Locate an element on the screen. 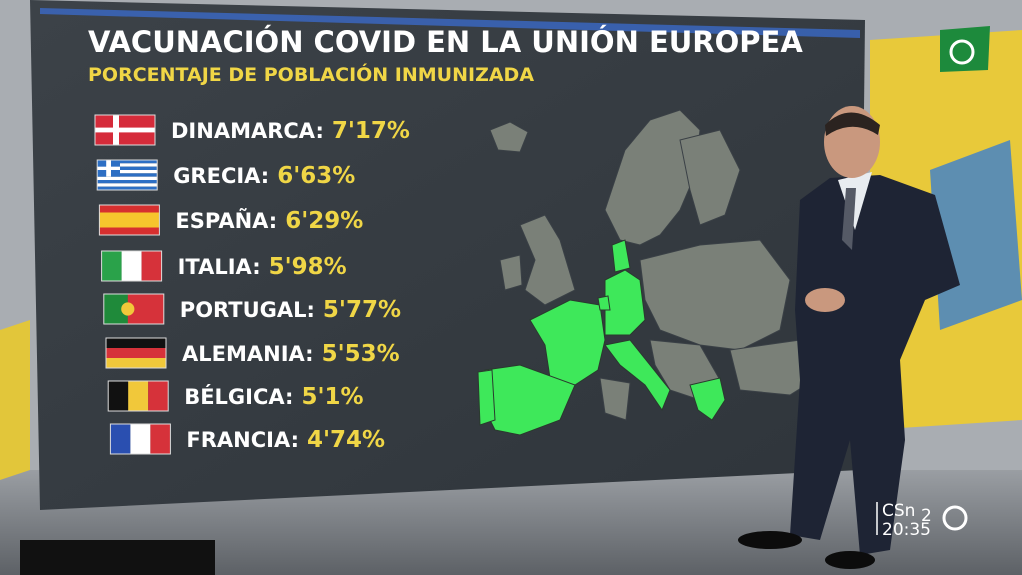 The width and height of the screenshot is (1022, 575). subtitle: PORCENTAJE DE POBLACIÓN INMUNIZADA is located at coordinates (311, 74).